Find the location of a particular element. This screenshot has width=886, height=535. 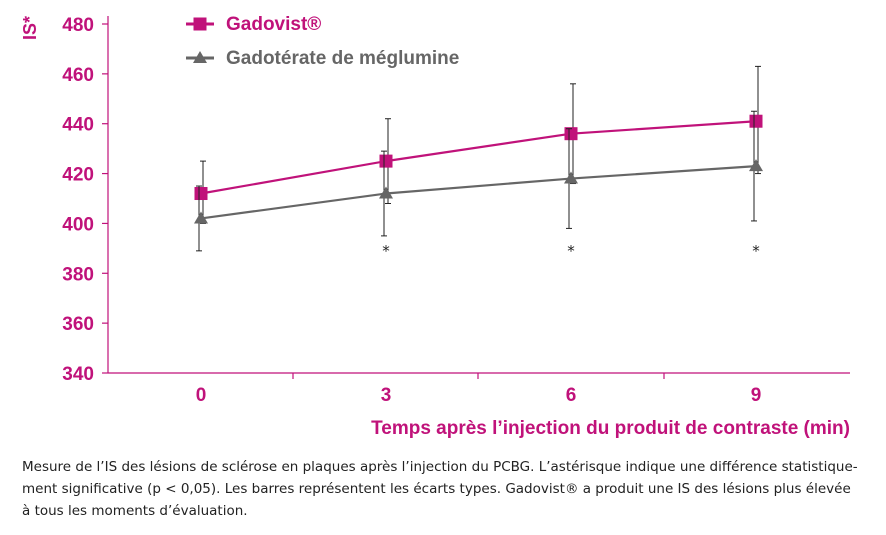

x-tick-label: 9 is located at coordinates (756, 395).